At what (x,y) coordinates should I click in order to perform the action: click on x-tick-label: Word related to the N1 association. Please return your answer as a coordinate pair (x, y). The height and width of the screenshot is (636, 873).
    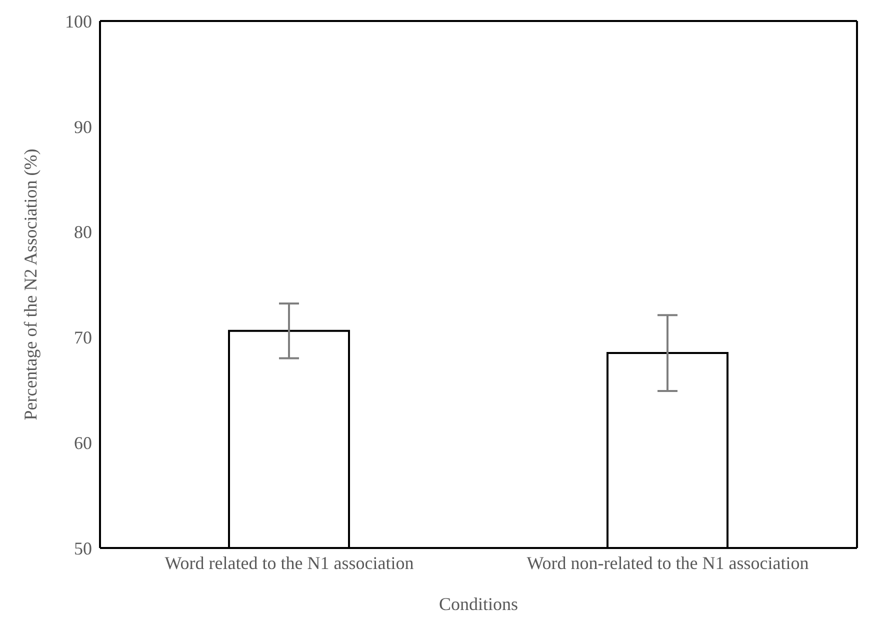
    Looking at the image, I should click on (289, 562).